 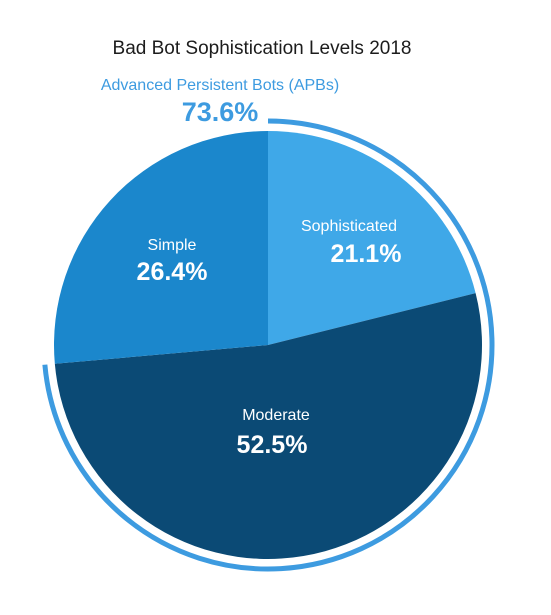 I want to click on pie-slice-simple, so click(x=161, y=247).